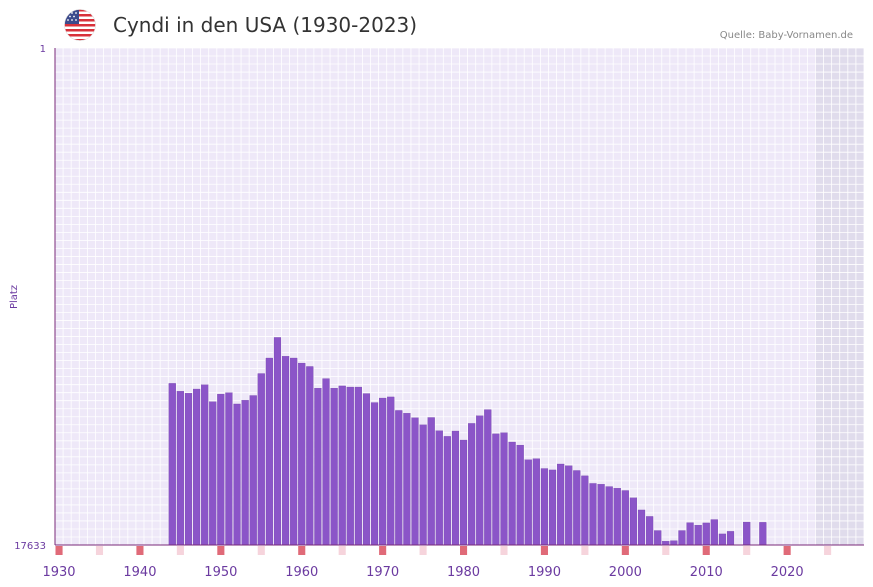  I want to click on bar-1976, so click(431, 481).